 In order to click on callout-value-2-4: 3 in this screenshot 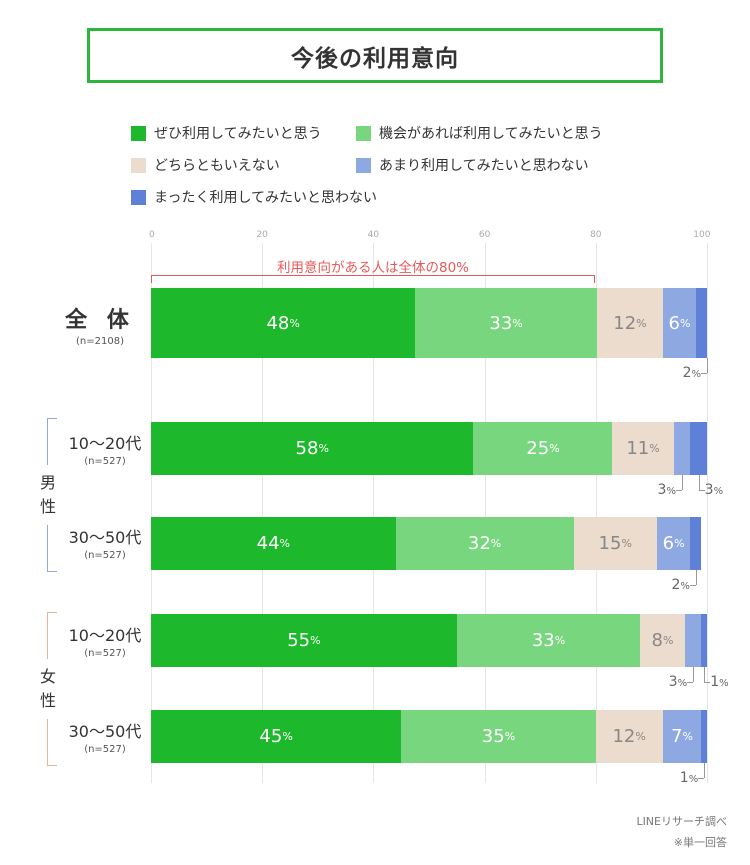, I will do `click(662, 490)`.